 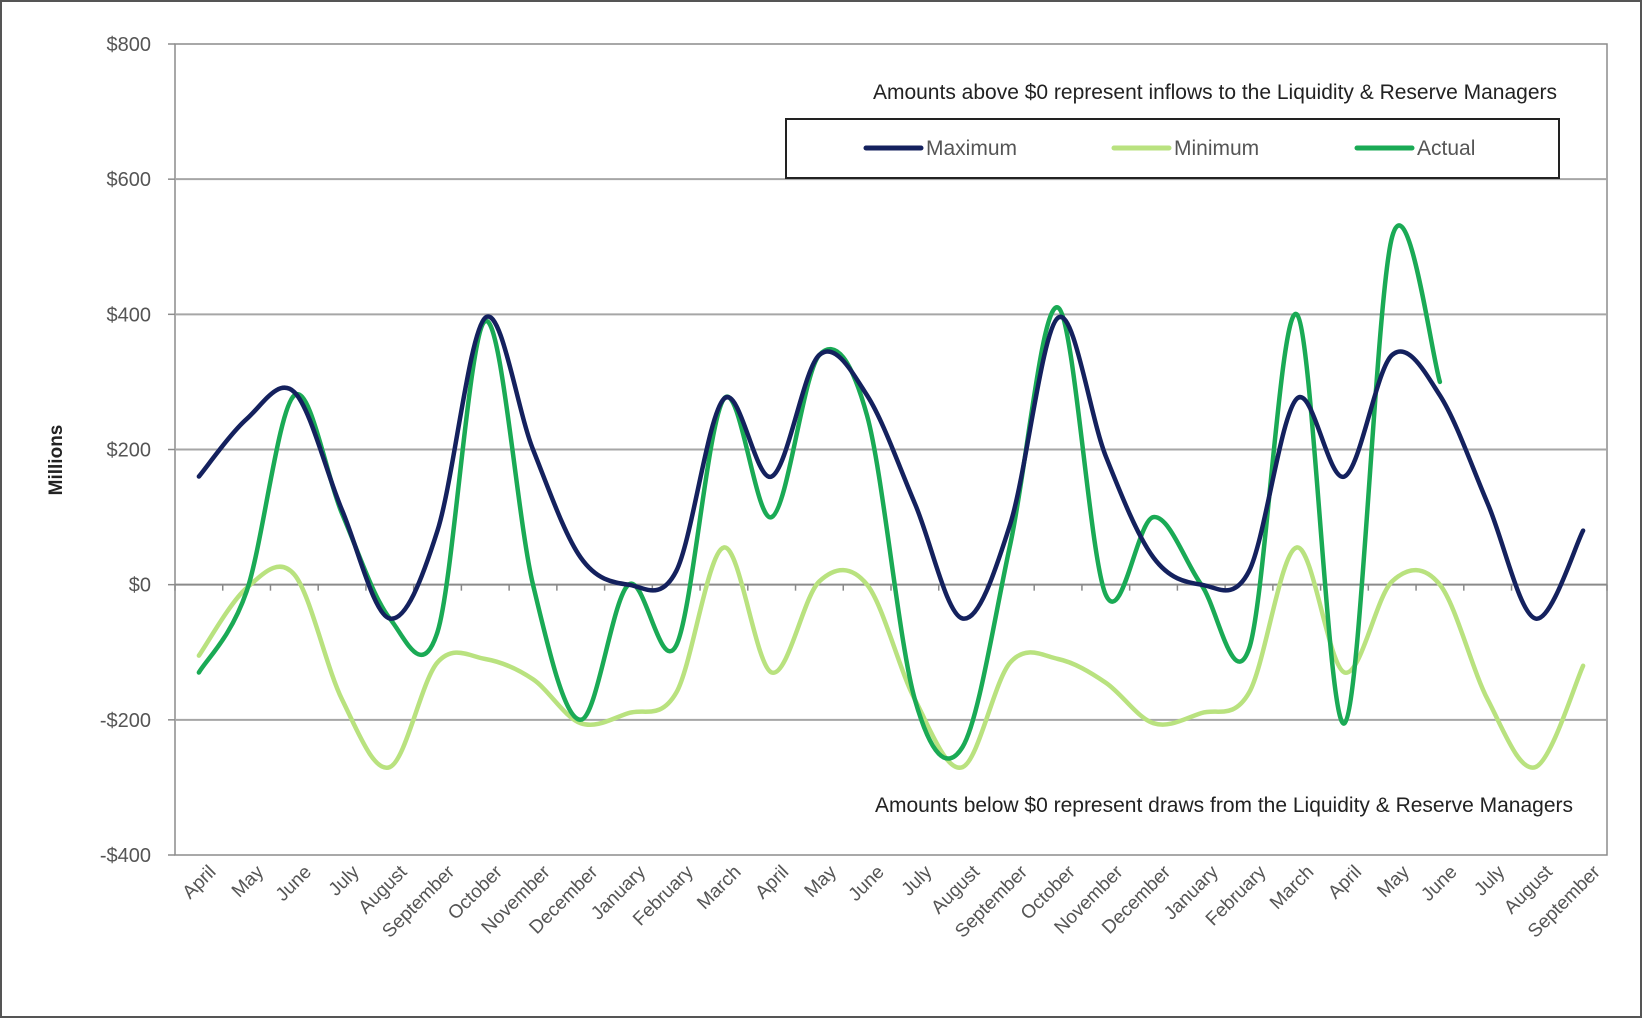 I want to click on y-axis-title: Millions, so click(x=56, y=460).